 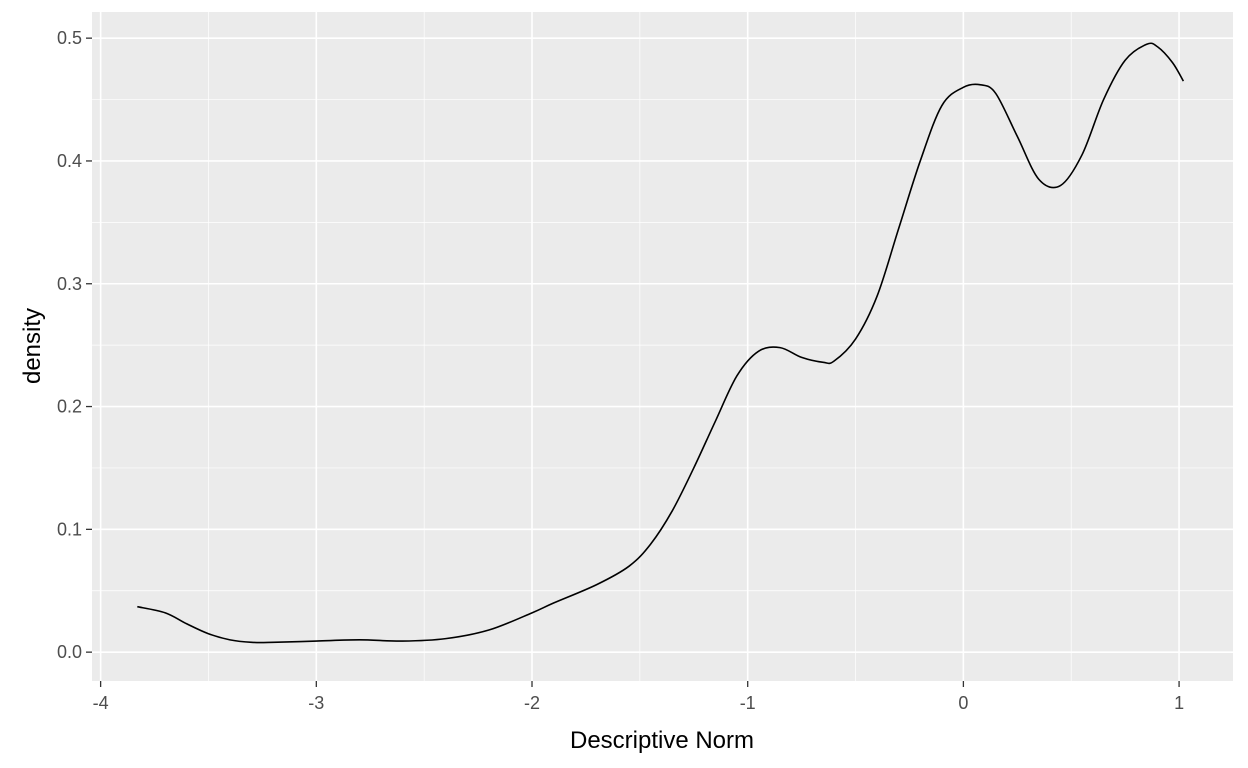 What do you see at coordinates (69, 652) in the screenshot?
I see `y-tick-label: 0.0` at bounding box center [69, 652].